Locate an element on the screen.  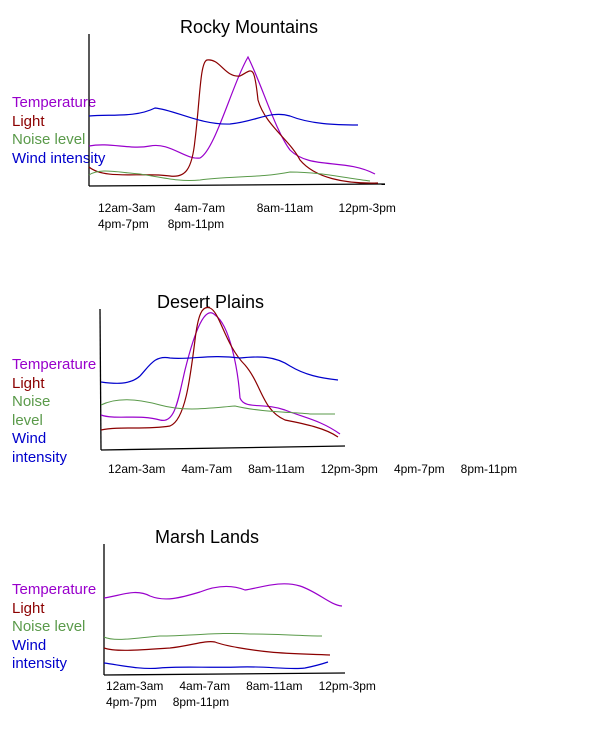
chart-title: Rocky Mountains is located at coordinates (249, 27).